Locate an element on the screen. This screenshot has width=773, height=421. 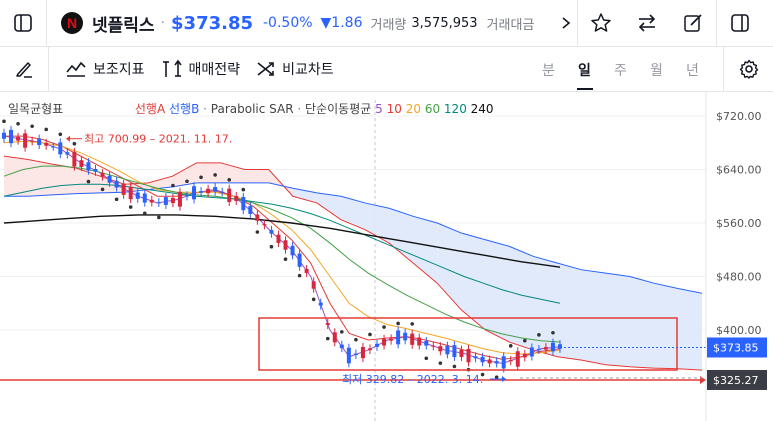
switch-symbol-button is located at coordinates (647, 23).